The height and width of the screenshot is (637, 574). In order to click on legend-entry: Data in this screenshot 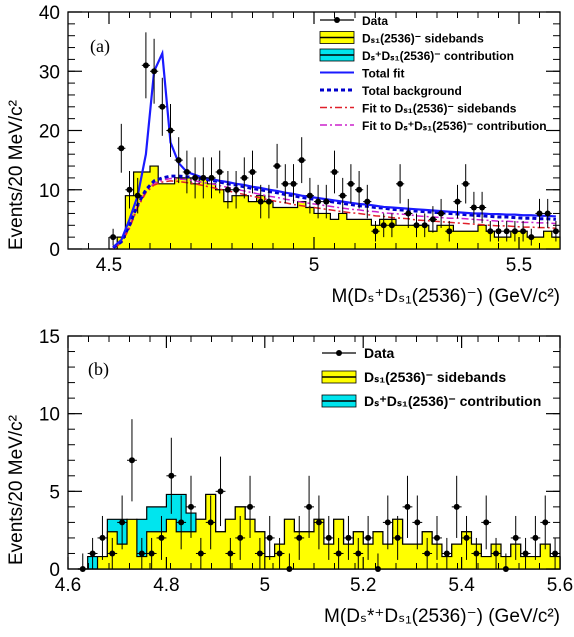, I will do `click(354, 21)`.